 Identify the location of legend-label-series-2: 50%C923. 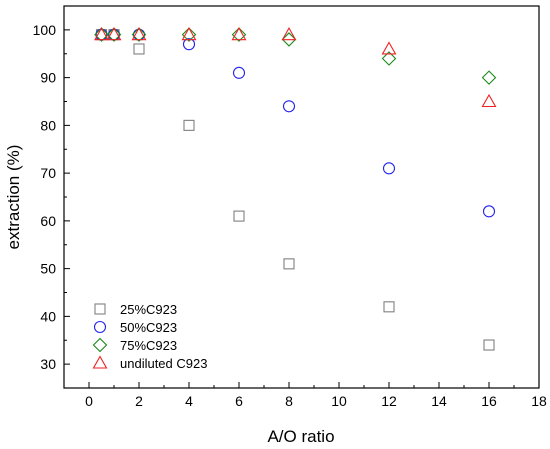
(148, 327).